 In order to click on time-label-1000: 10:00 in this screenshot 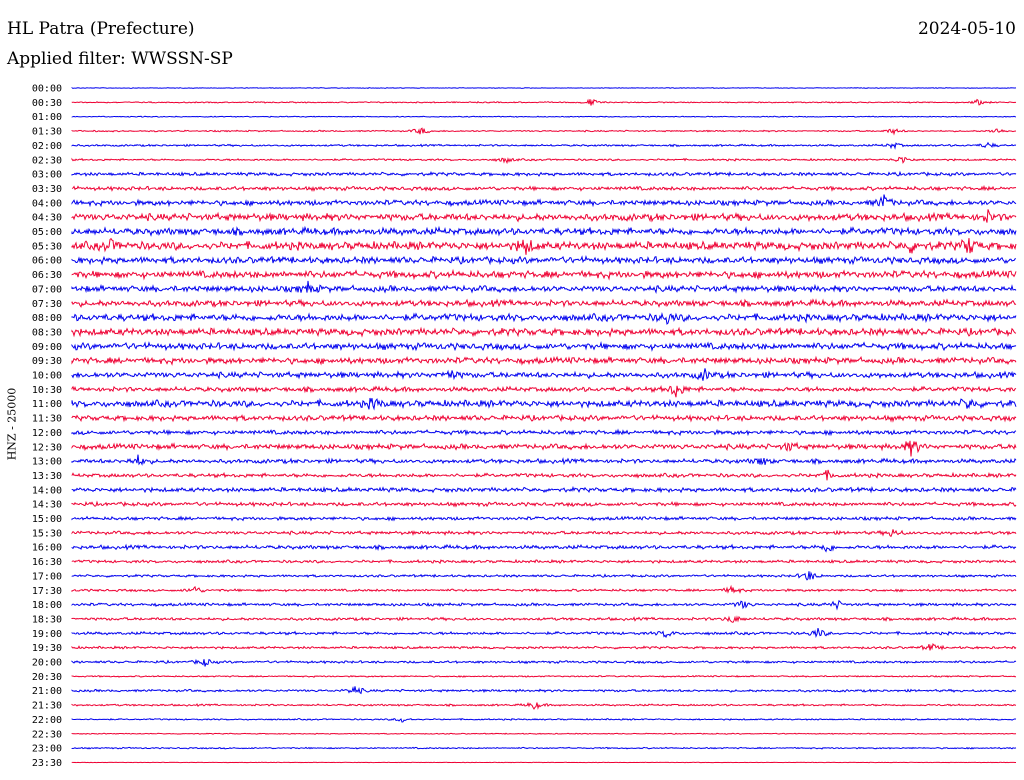, I will do `click(47, 376)`.